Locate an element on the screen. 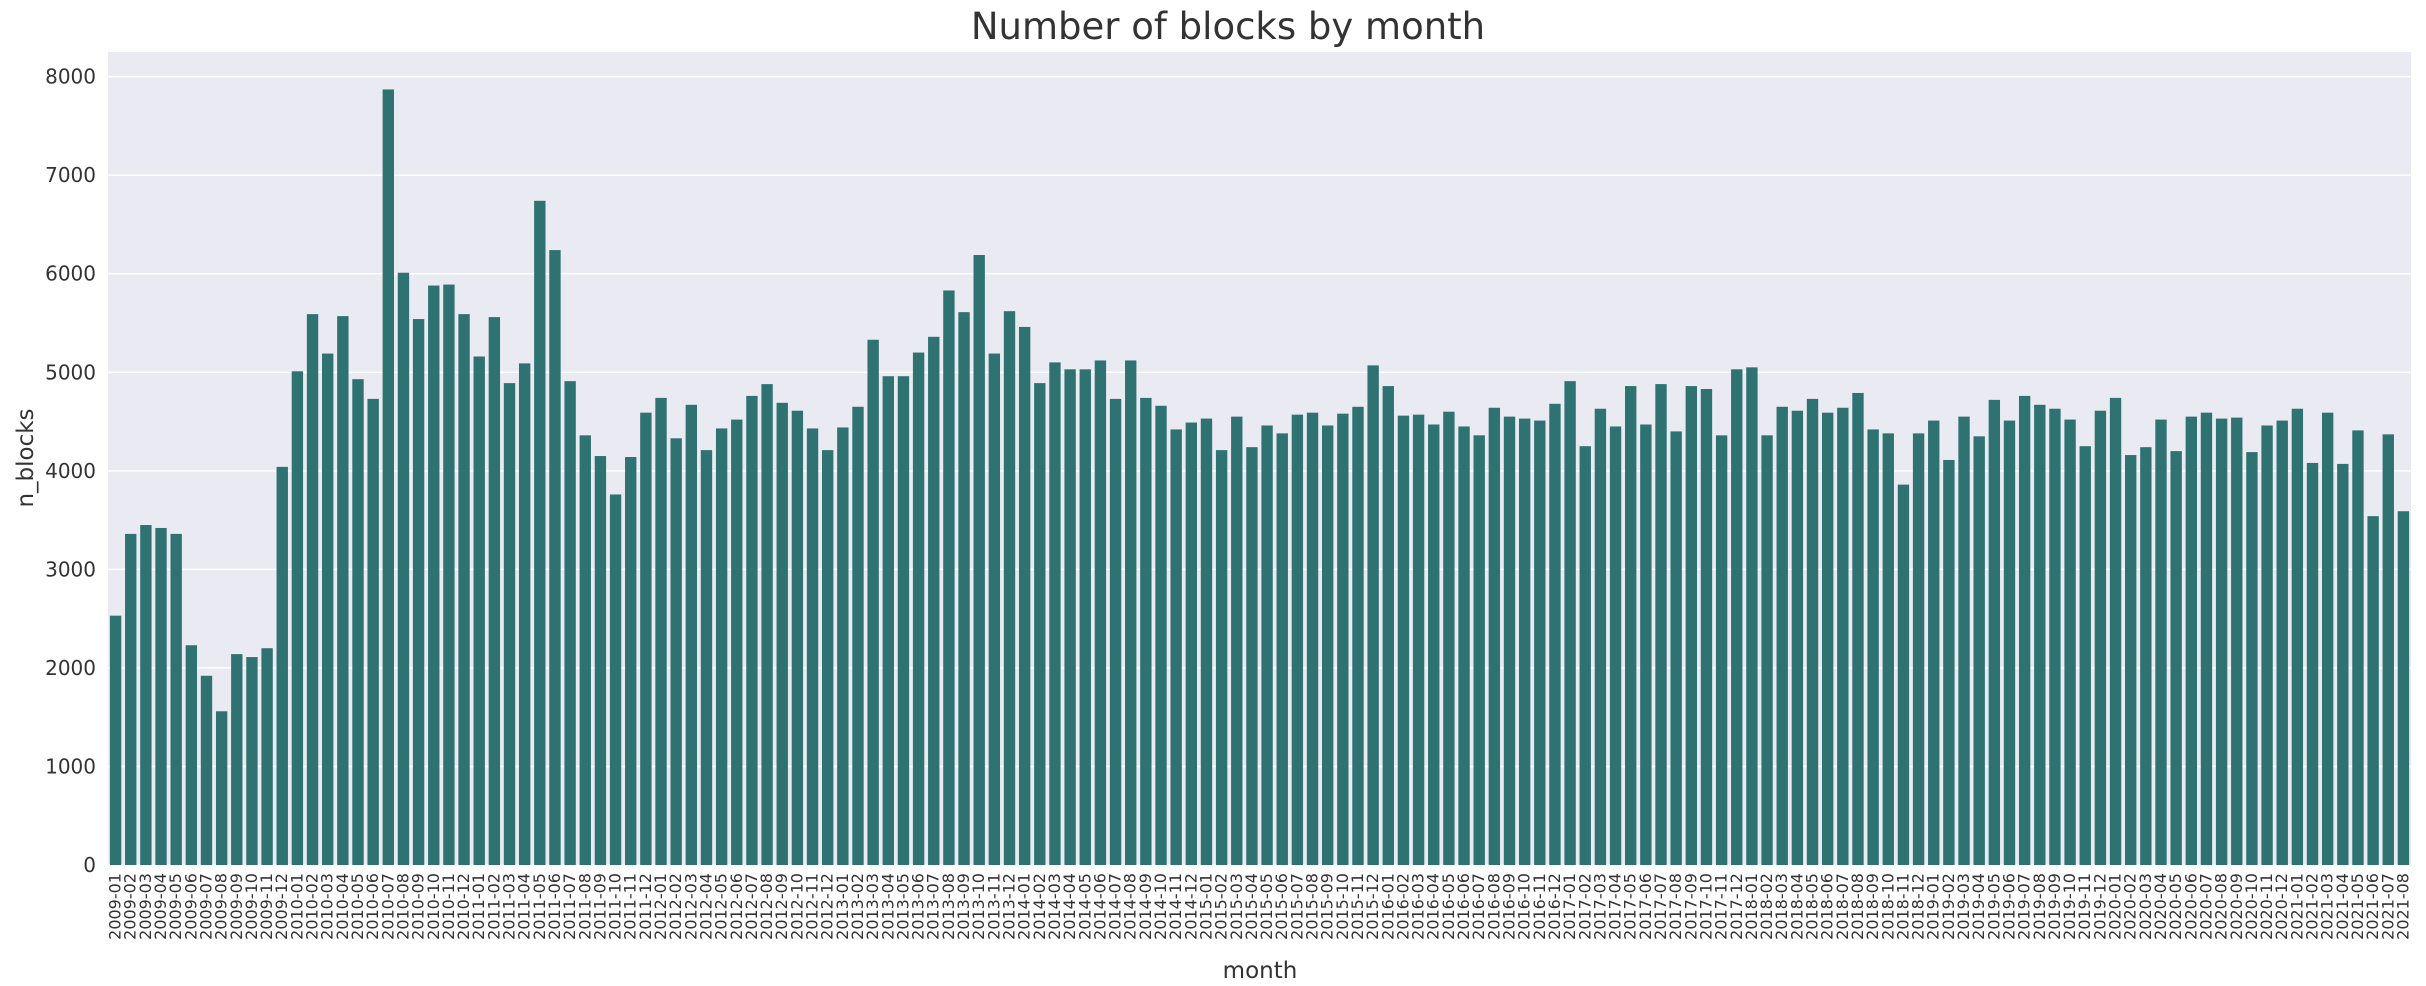 This screenshot has width=2426, height=986. x-tick-label: 2012-07 is located at coordinates (751, 906).